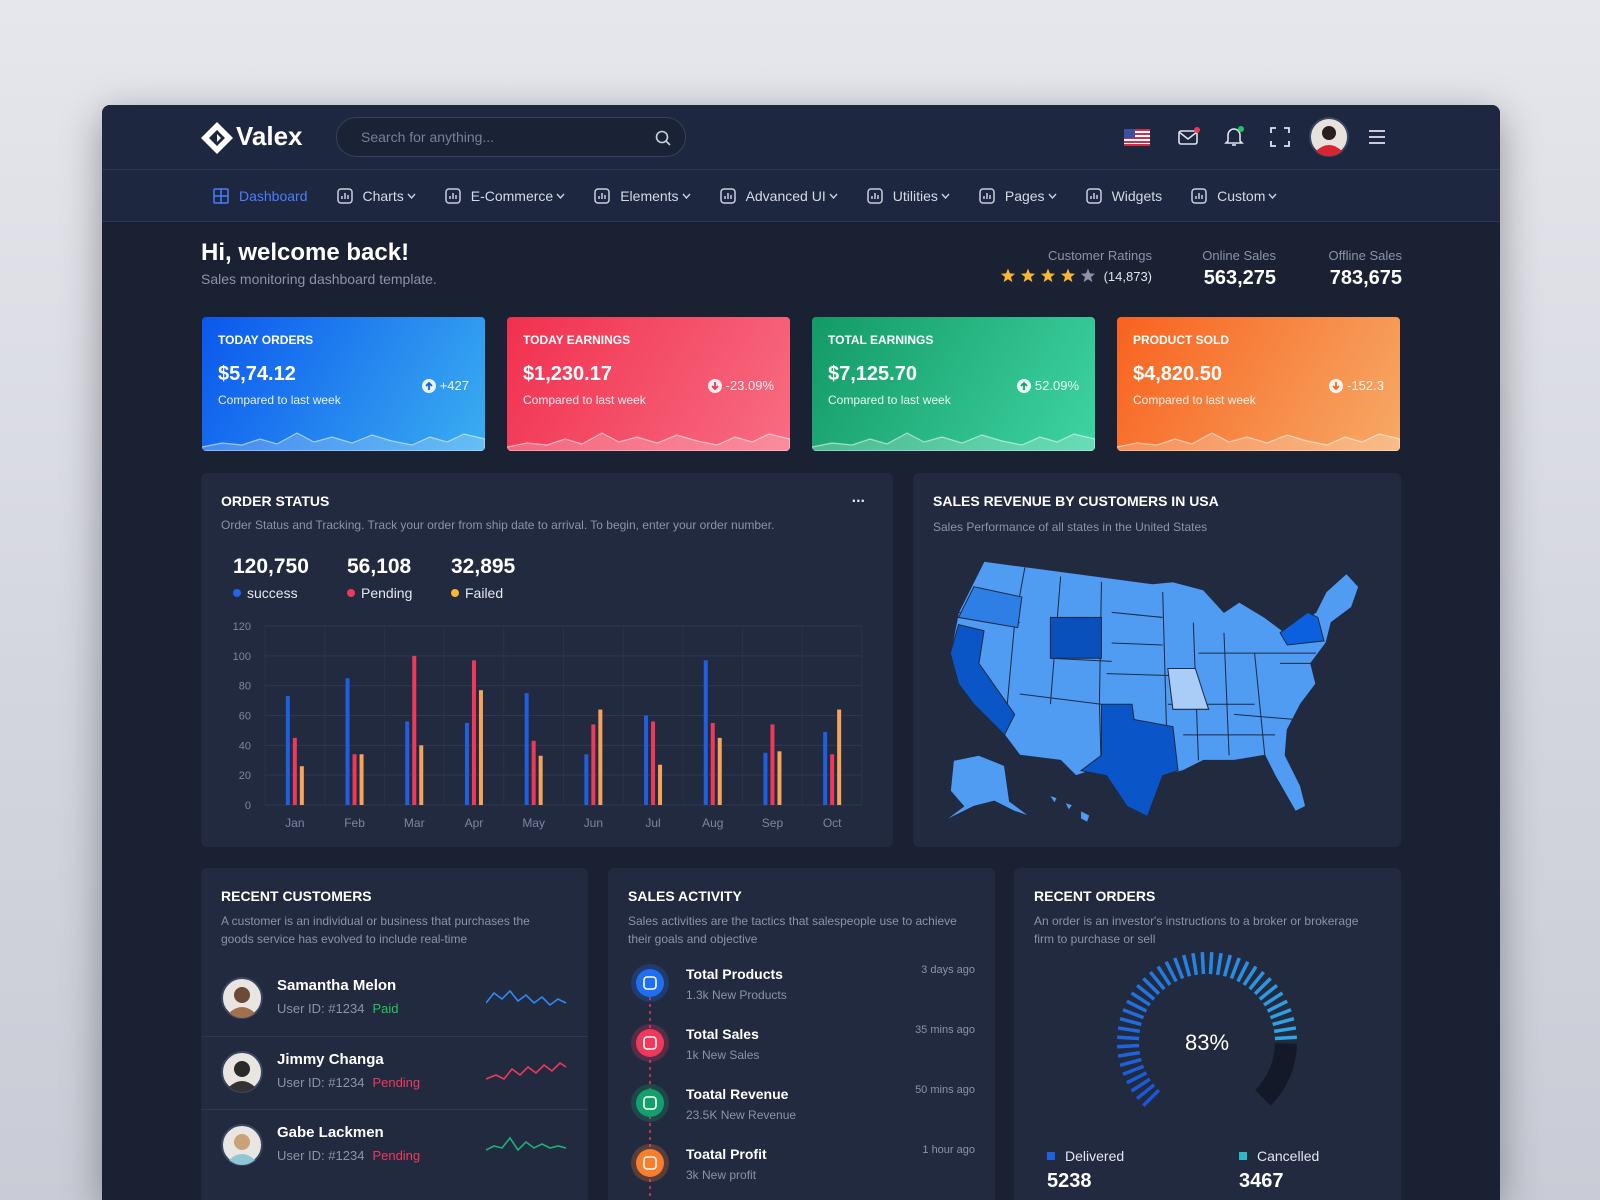 The width and height of the screenshot is (1600, 1200). Describe the element at coordinates (1123, 196) in the screenshot. I see `nav-item: Widgets` at that location.